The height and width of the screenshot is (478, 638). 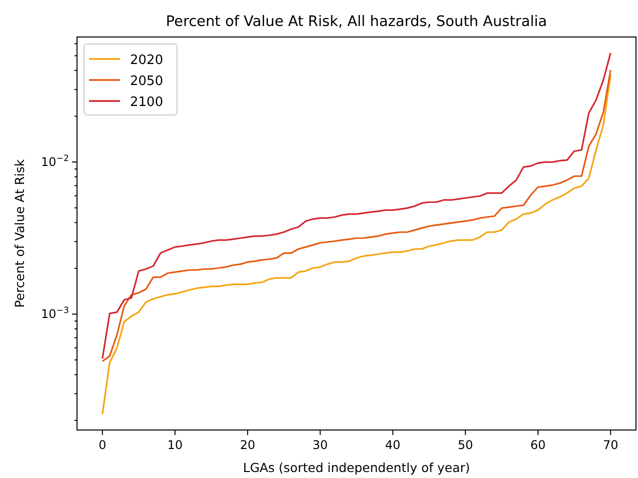 I want to click on y-tick-label: 10$^{−3}$, so click(x=55, y=314).